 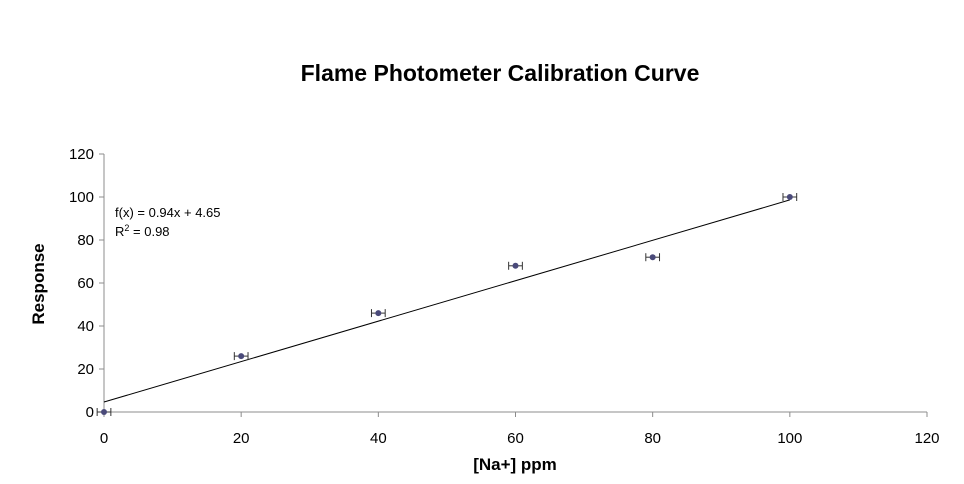 What do you see at coordinates (126, 228) in the screenshot?
I see `r-squared-superscript: 2` at bounding box center [126, 228].